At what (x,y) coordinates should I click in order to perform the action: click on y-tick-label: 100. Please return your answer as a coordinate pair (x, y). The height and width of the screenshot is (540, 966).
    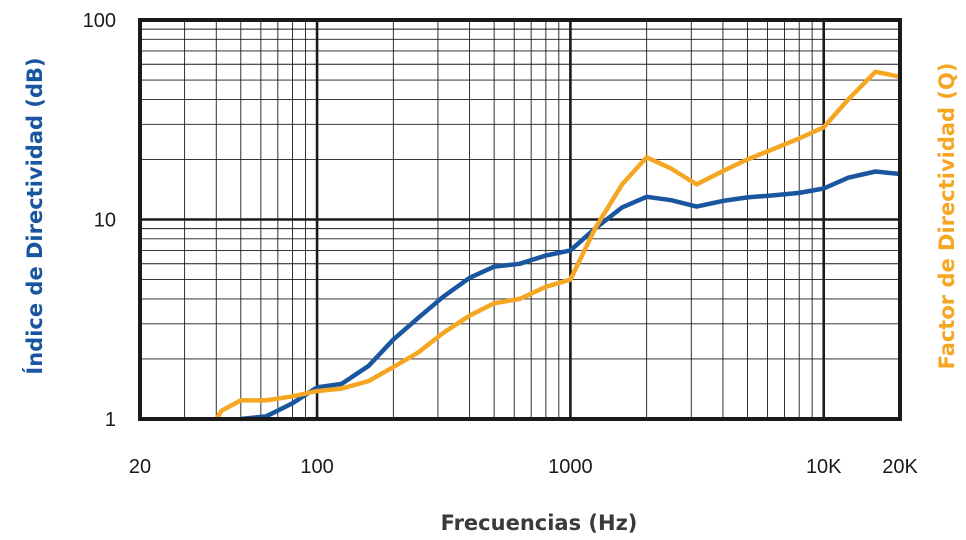
    Looking at the image, I should click on (99, 21).